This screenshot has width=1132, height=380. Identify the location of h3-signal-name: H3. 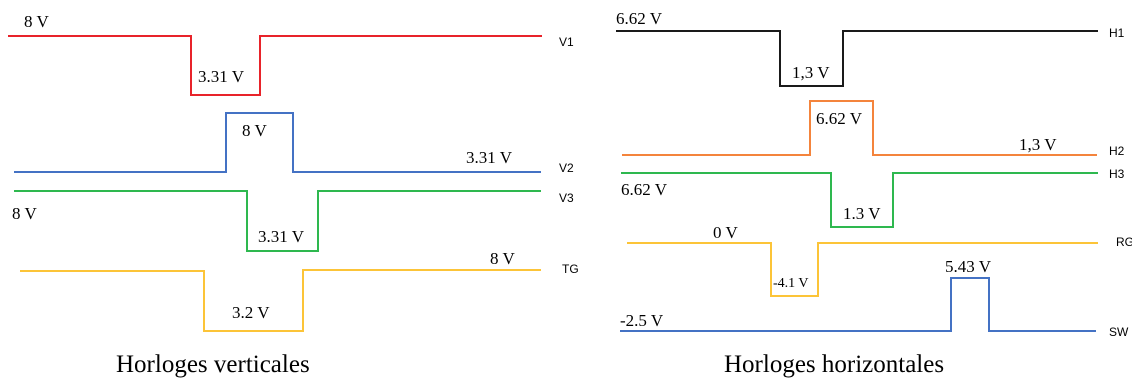
(1117, 174).